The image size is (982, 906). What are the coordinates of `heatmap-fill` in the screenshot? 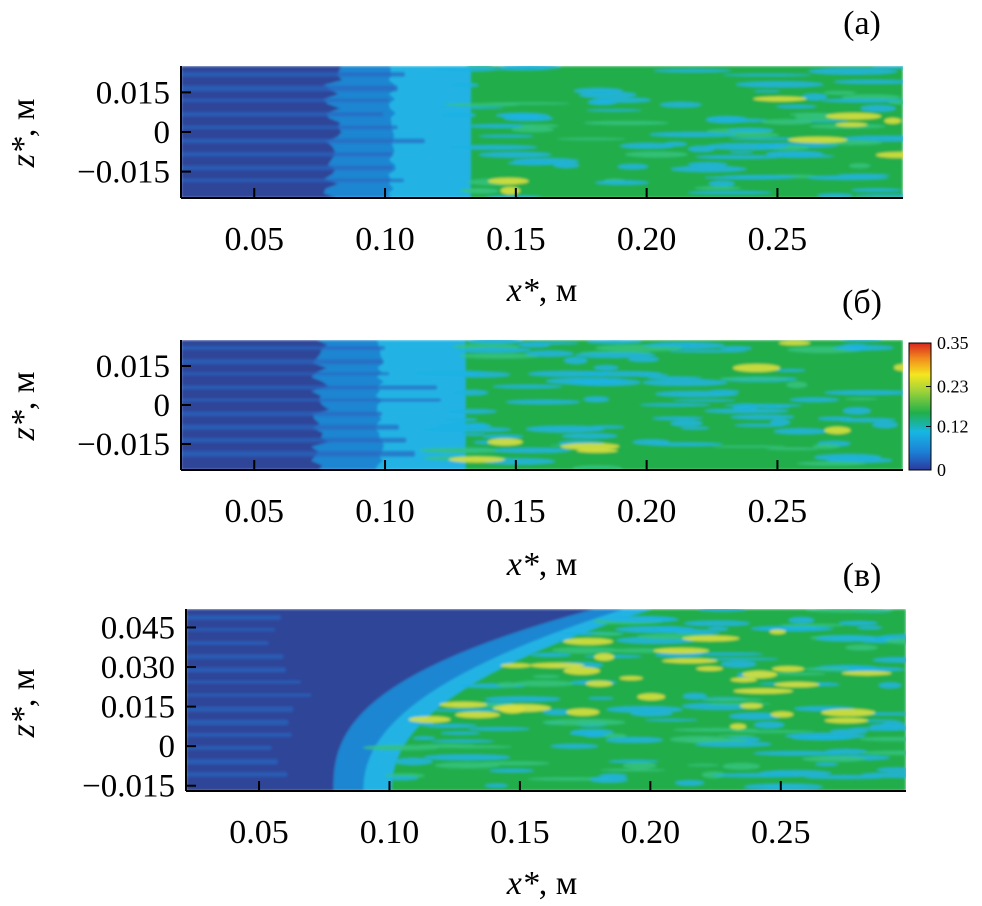 It's located at (546, 700).